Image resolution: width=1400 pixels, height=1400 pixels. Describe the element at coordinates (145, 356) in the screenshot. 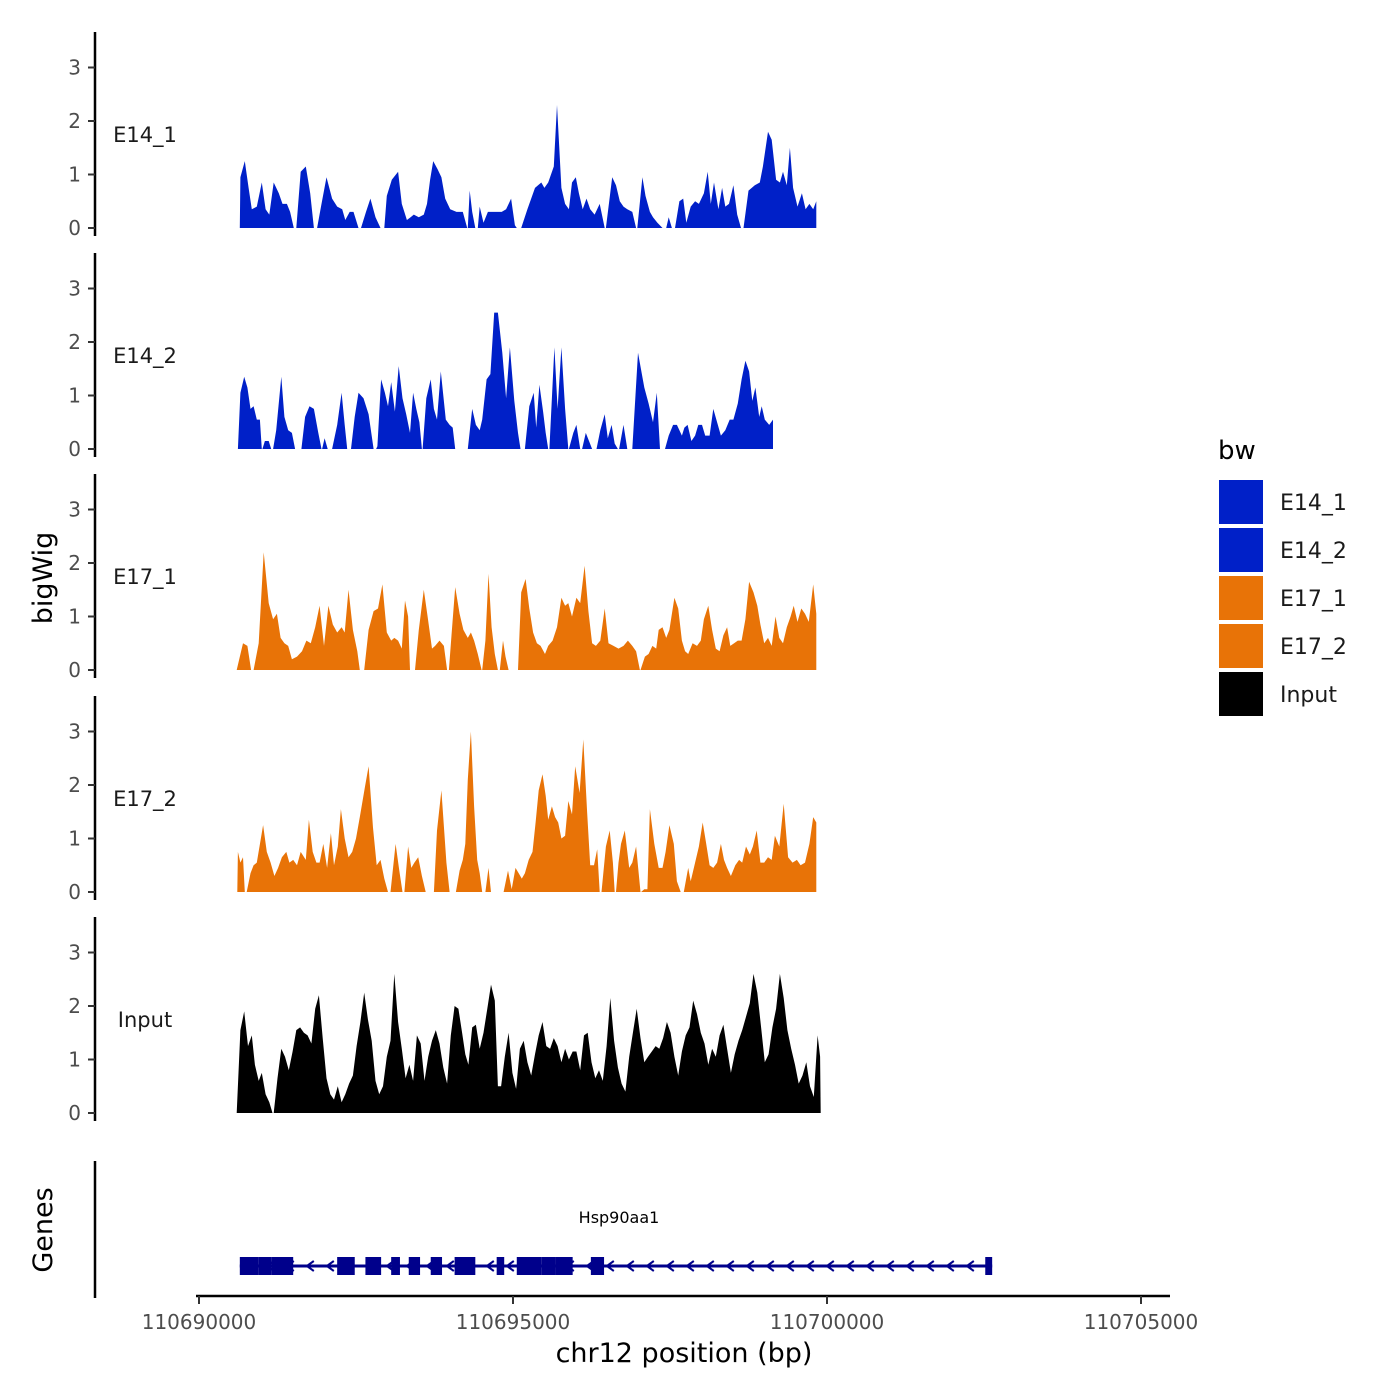

I see `track-label: E14_2` at that location.